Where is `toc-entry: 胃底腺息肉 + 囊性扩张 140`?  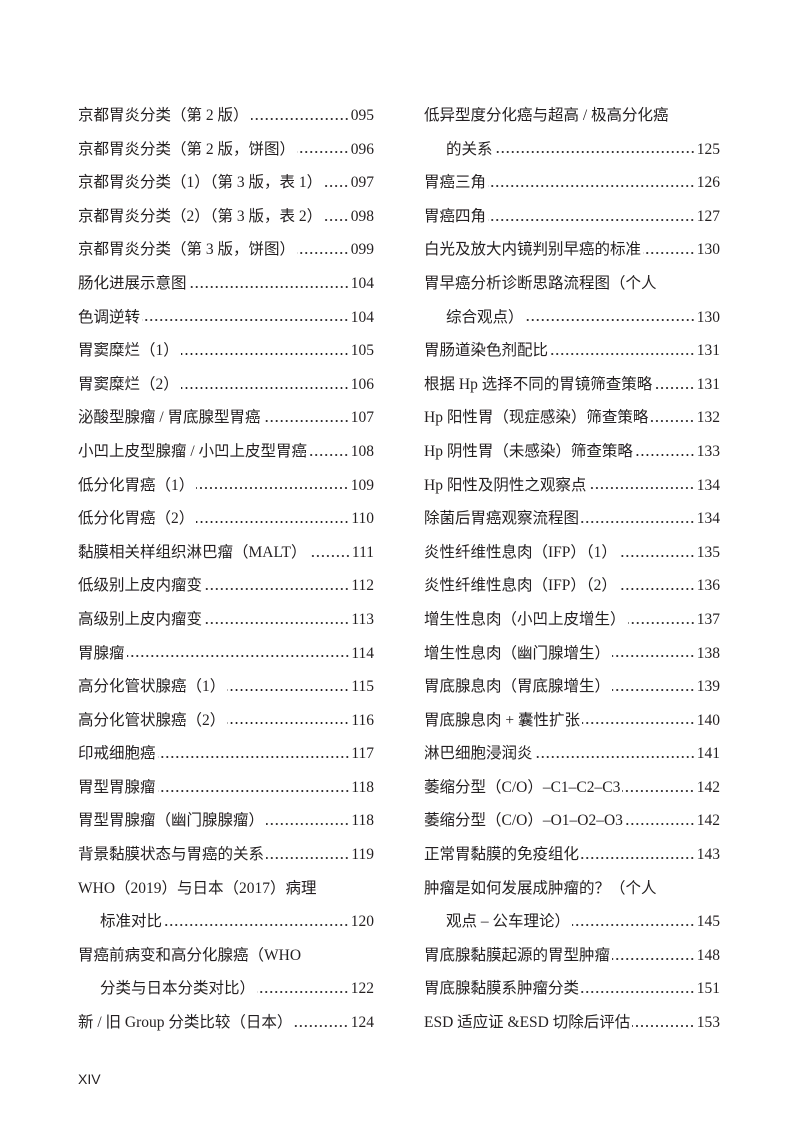
toc-entry: 胃底腺息肉 + 囊性扩张 140 is located at coordinates (572, 721).